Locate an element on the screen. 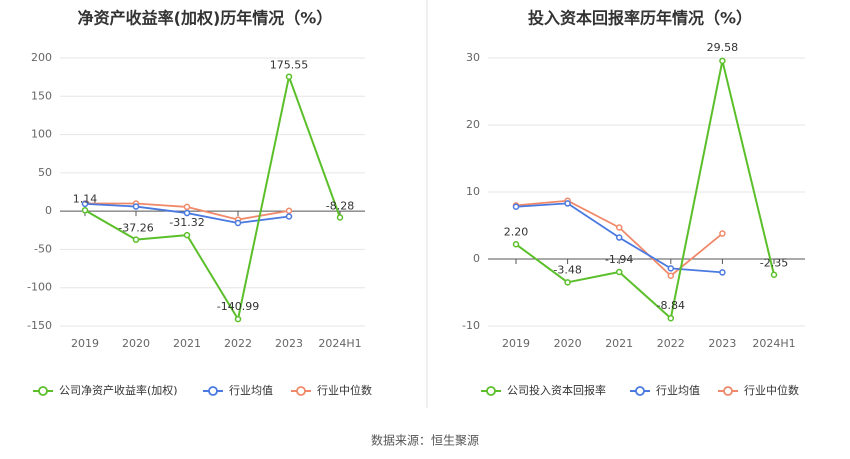  data-label: -8.28 is located at coordinates (340, 205).